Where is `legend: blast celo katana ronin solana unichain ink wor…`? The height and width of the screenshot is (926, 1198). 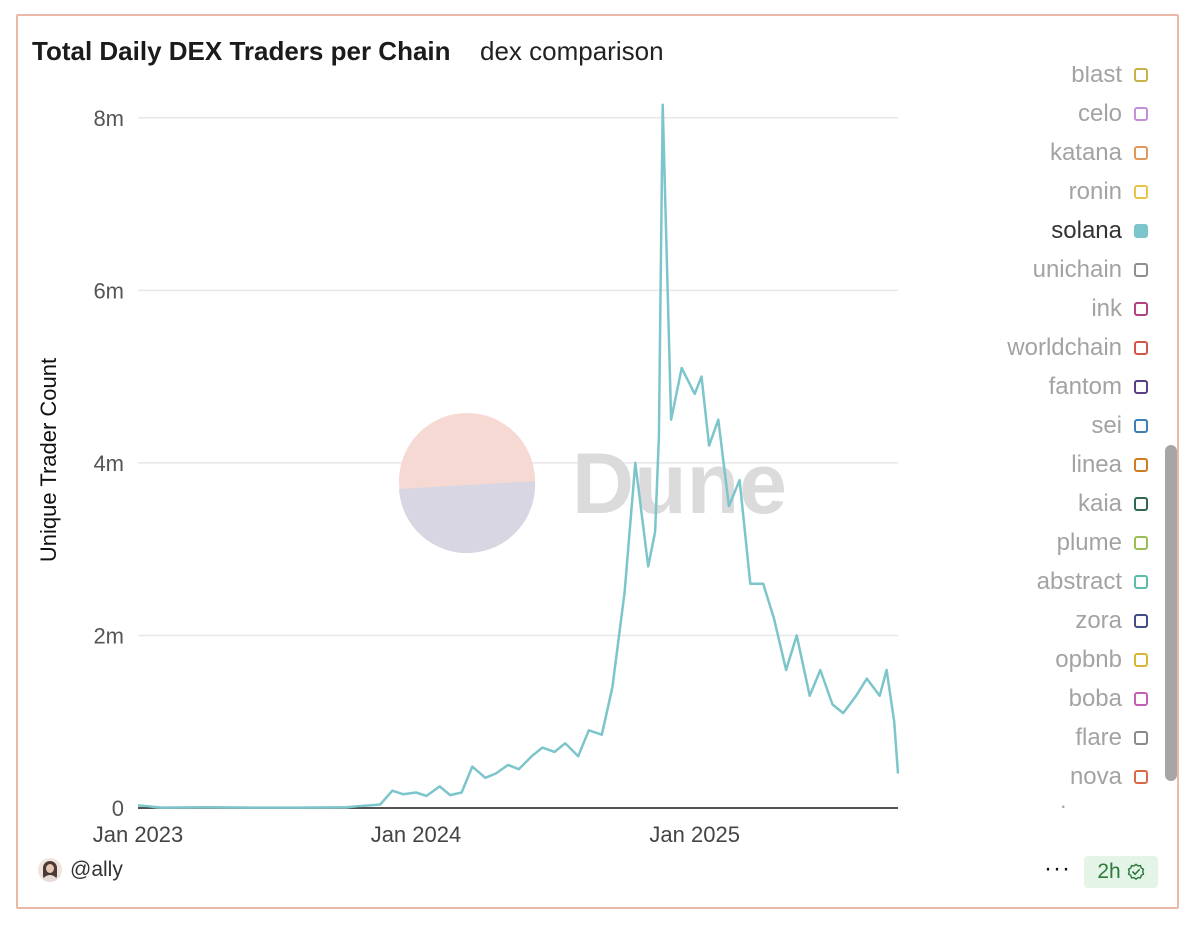 legend: blast celo katana ronin solana unichain ink wor… is located at coordinates (1055, 437).